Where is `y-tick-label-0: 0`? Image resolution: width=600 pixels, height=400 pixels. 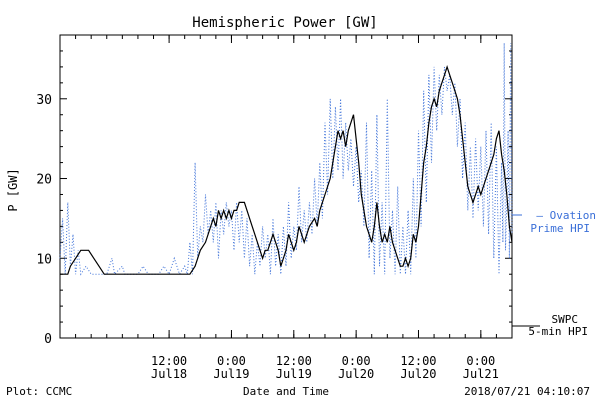 y-tick-label-0: 0 is located at coordinates (48, 339).